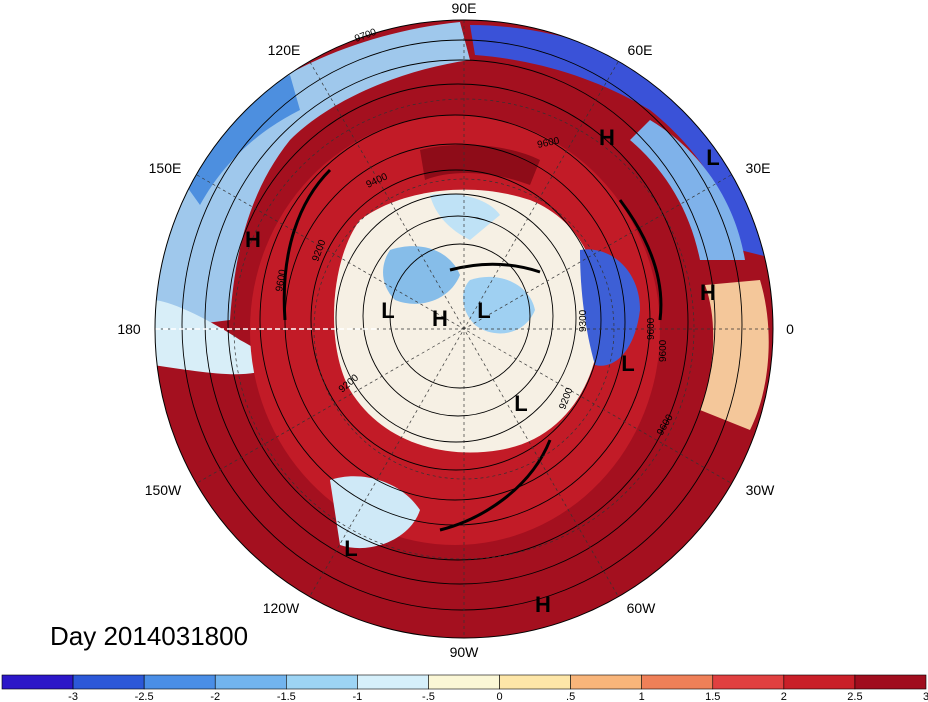 The height and width of the screenshot is (702, 928). Describe the element at coordinates (428, 696) in the screenshot. I see `colorbar-tick-label: -.5` at that location.